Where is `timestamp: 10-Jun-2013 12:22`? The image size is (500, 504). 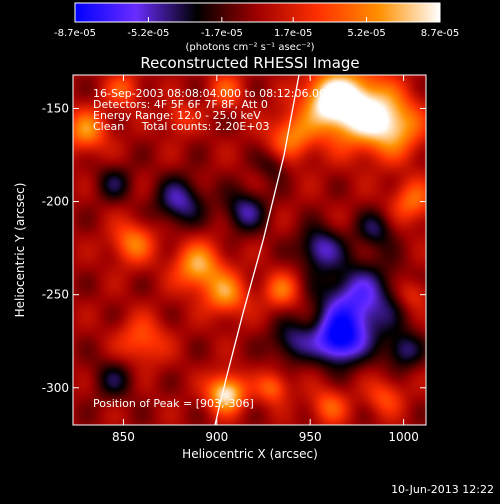
timestamp: 10-Jun-2013 12:22 is located at coordinates (442, 489).